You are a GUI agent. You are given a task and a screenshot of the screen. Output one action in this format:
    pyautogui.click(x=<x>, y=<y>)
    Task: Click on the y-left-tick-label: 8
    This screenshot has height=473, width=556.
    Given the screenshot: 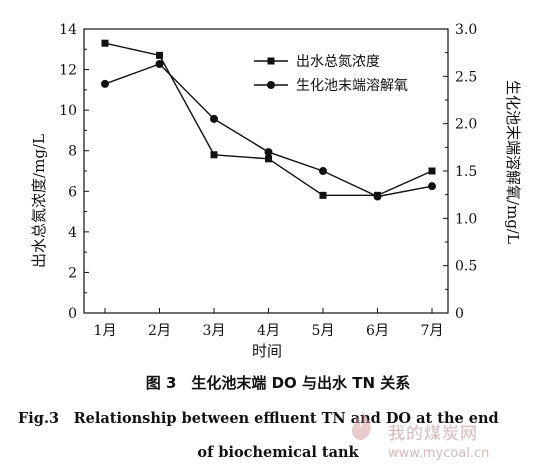 What is the action you would take?
    pyautogui.click(x=72, y=152)
    